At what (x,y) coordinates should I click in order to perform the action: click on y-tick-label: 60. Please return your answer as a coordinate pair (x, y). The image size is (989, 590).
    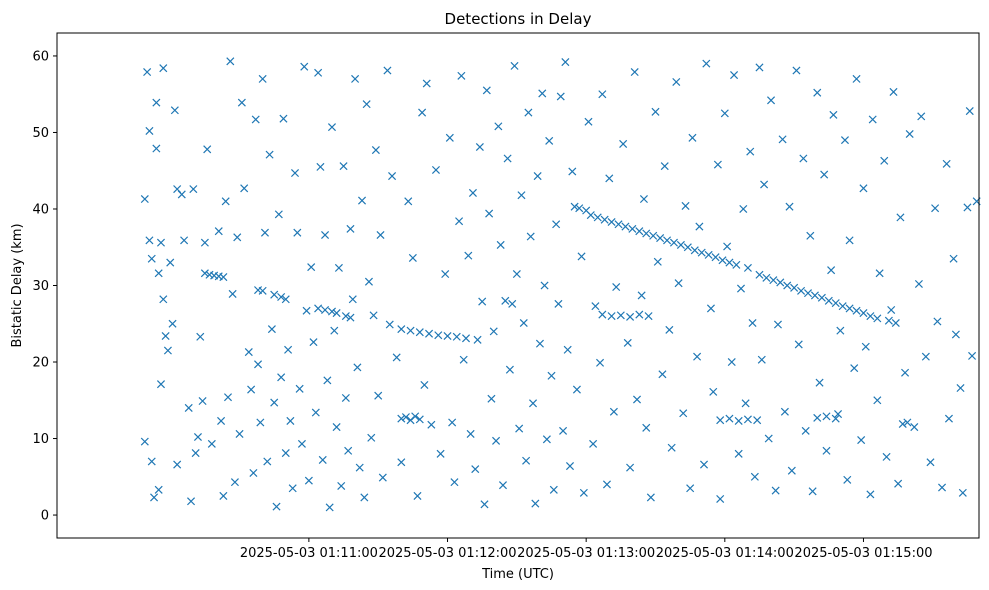
    Looking at the image, I should click on (40, 56).